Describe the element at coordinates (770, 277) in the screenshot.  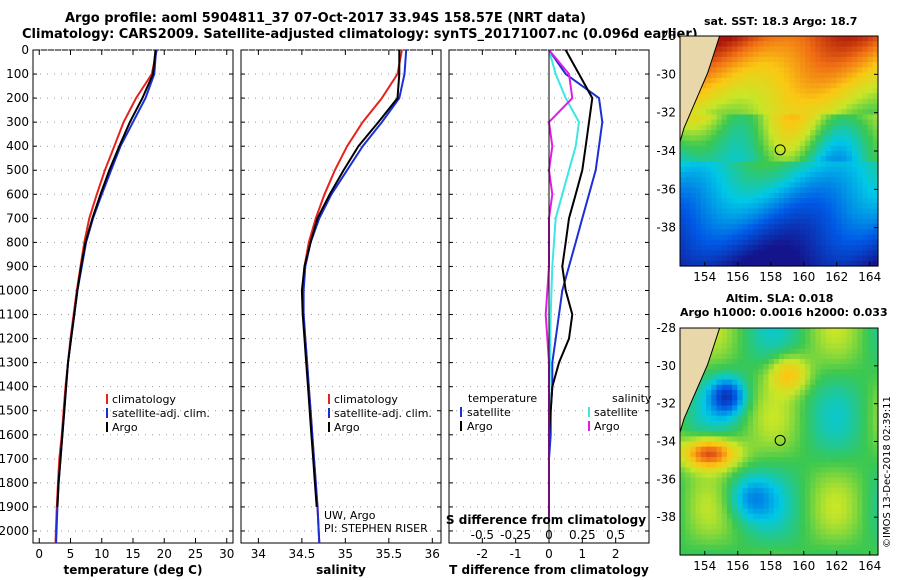
I see `x-tick-label: 158` at that location.